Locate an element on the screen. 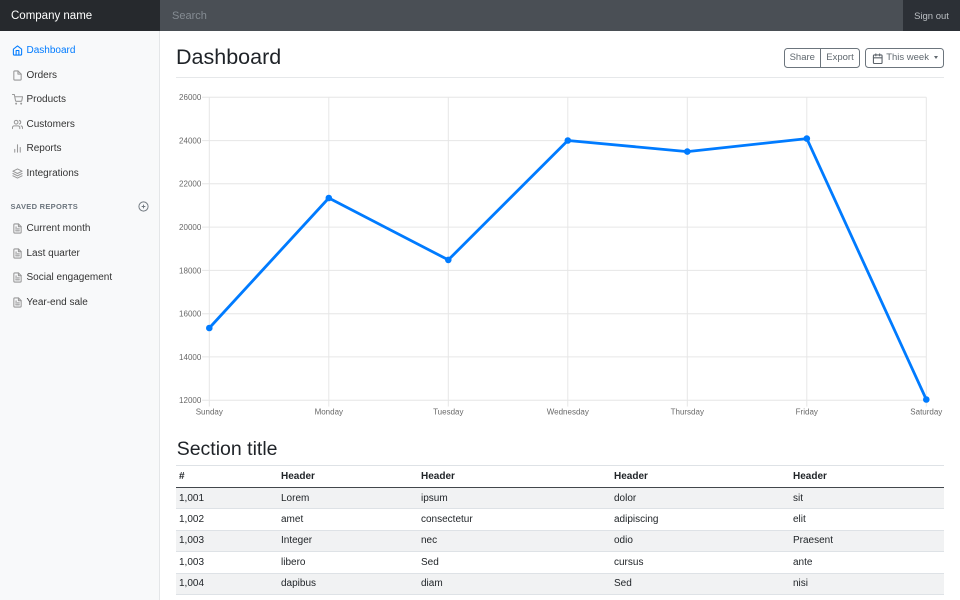  svg-text: Tuesday is located at coordinates (448, 411).